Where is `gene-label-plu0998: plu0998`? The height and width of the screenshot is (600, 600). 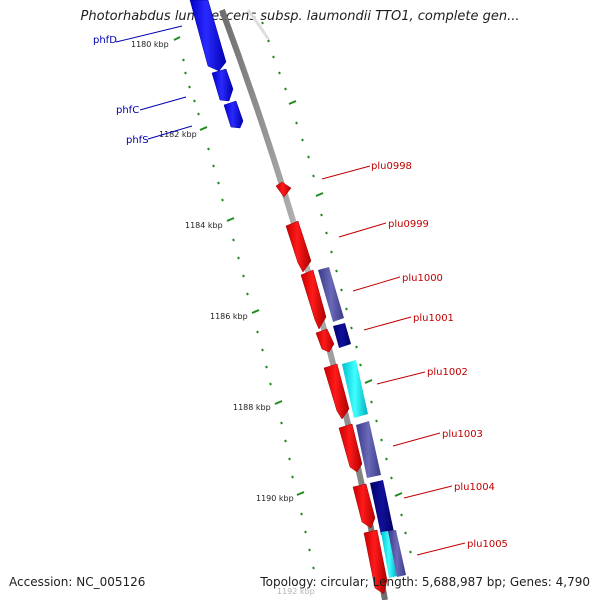
gene-label-plu0998: plu0998 is located at coordinates (391, 166).